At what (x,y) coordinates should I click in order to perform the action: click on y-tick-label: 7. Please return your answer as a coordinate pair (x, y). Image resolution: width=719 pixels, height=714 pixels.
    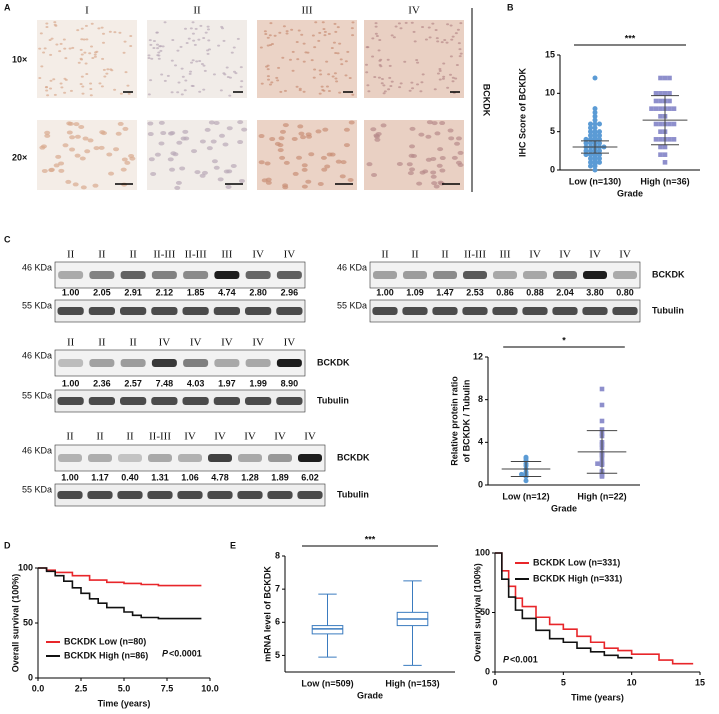
    Looking at the image, I should click on (277, 589).